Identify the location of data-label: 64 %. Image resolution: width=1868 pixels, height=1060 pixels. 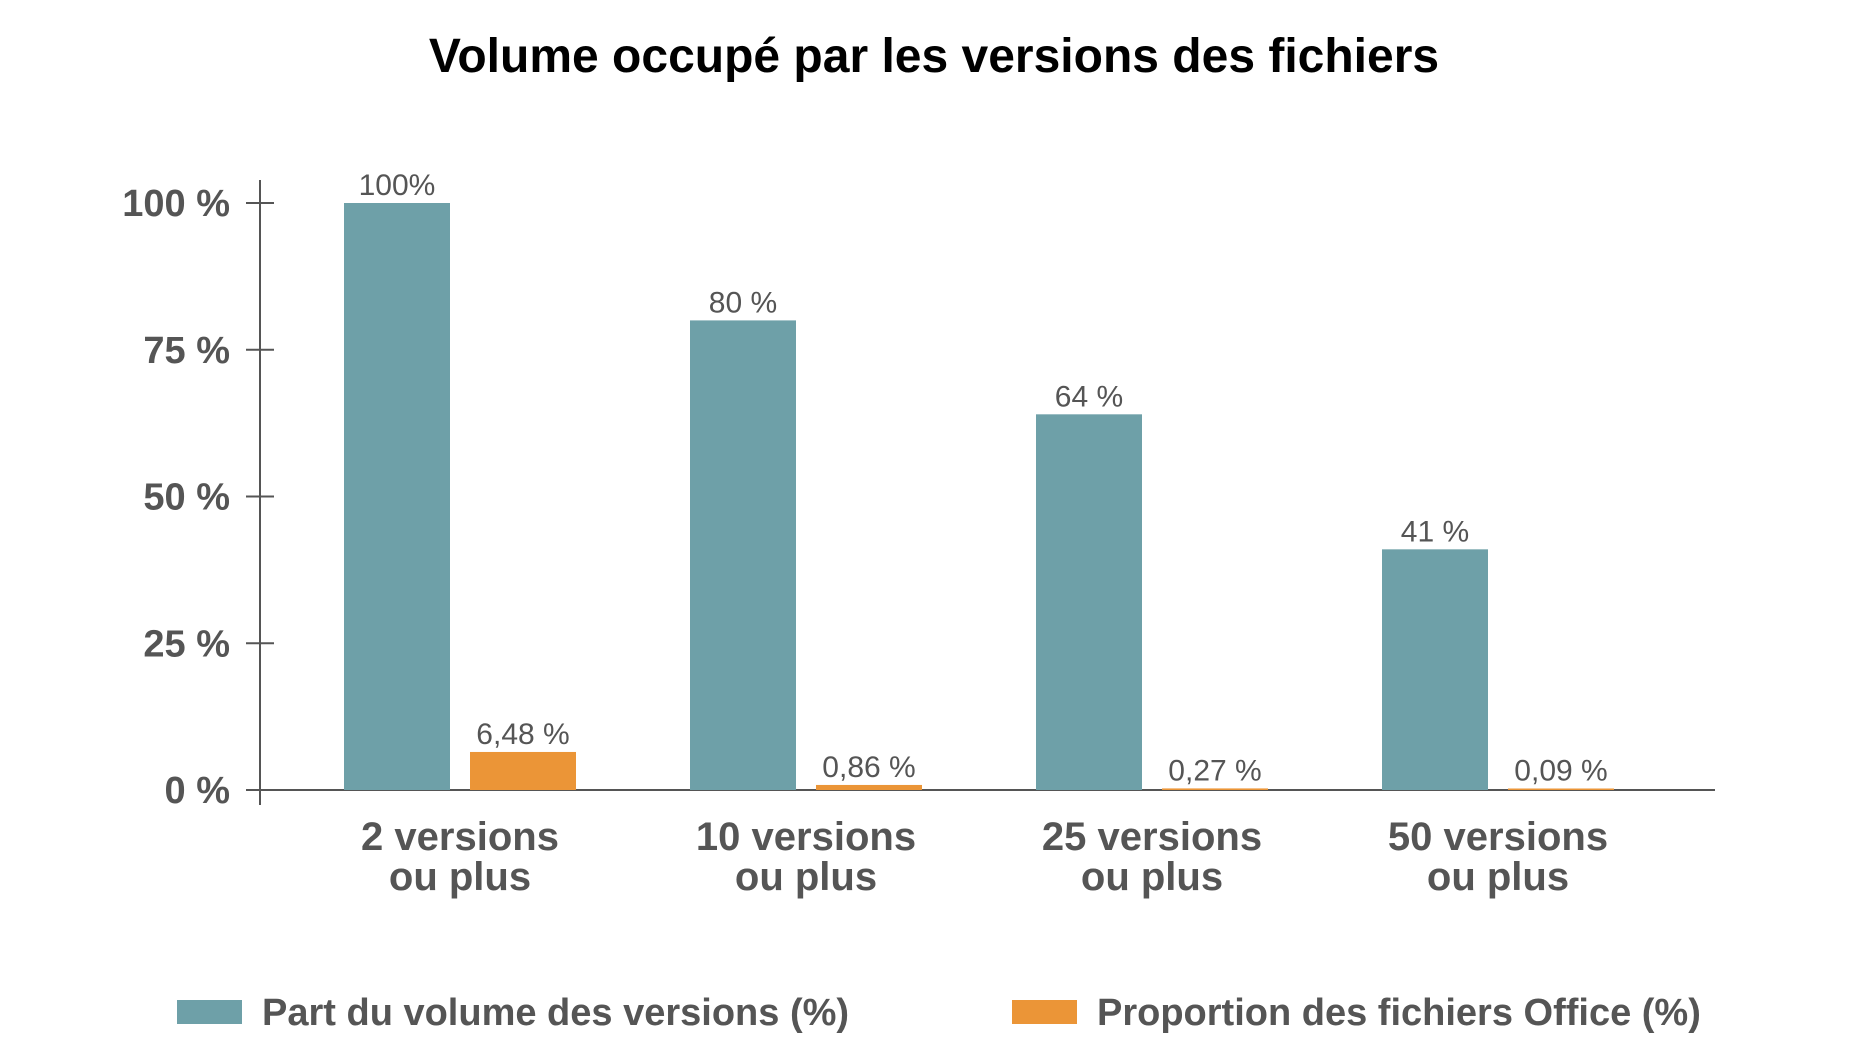
(1089, 396).